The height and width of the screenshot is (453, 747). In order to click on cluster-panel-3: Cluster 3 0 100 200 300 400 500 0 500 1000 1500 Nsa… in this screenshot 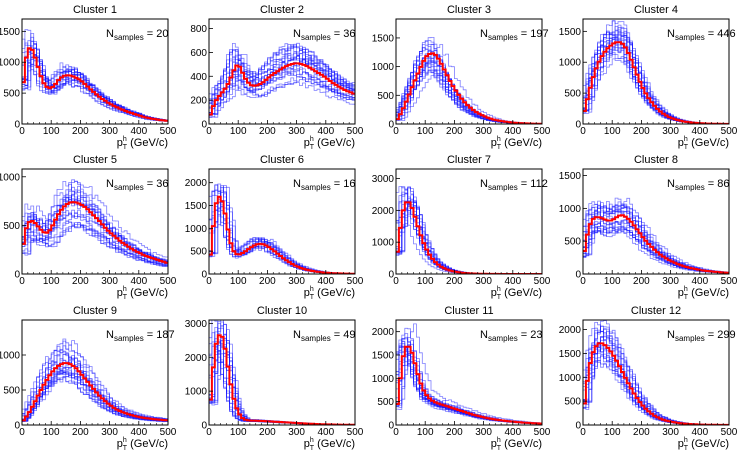, I will do `click(461, 77)`.